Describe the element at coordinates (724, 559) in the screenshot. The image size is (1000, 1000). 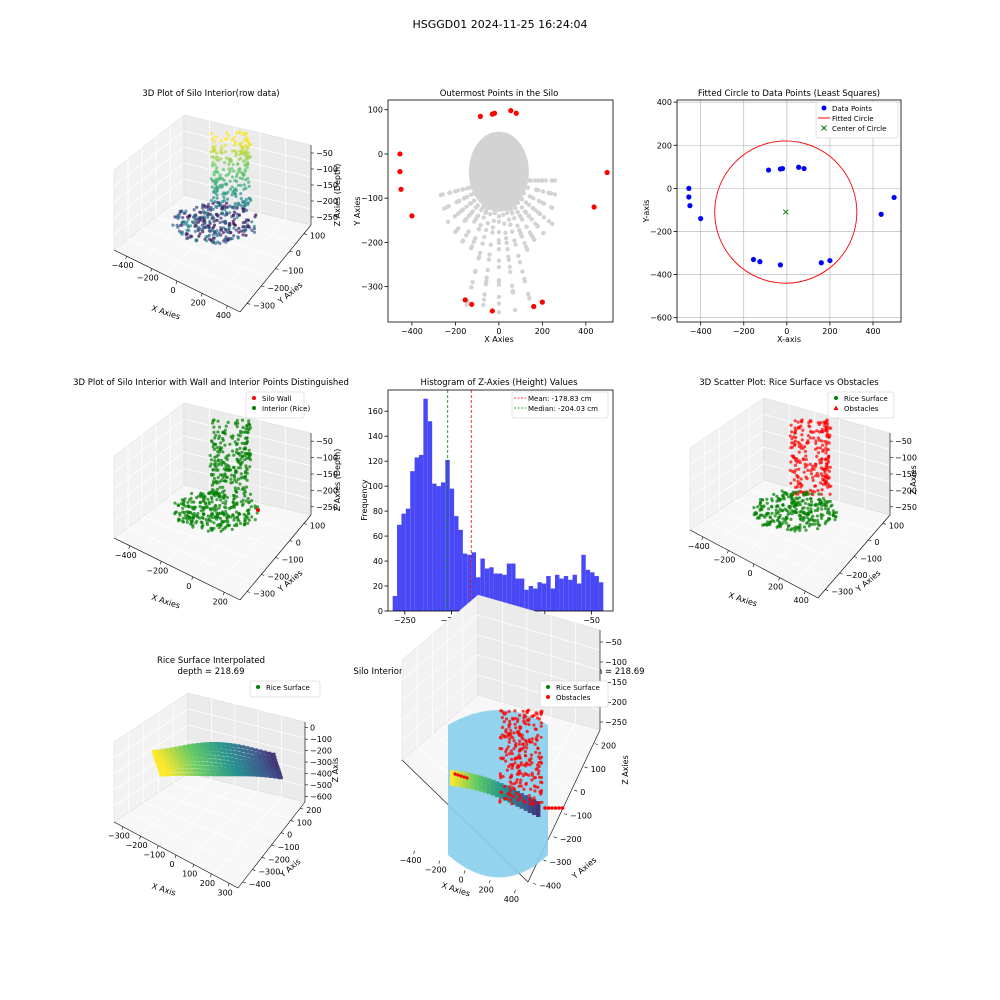
I see `p6-xtick-label: −200` at that location.